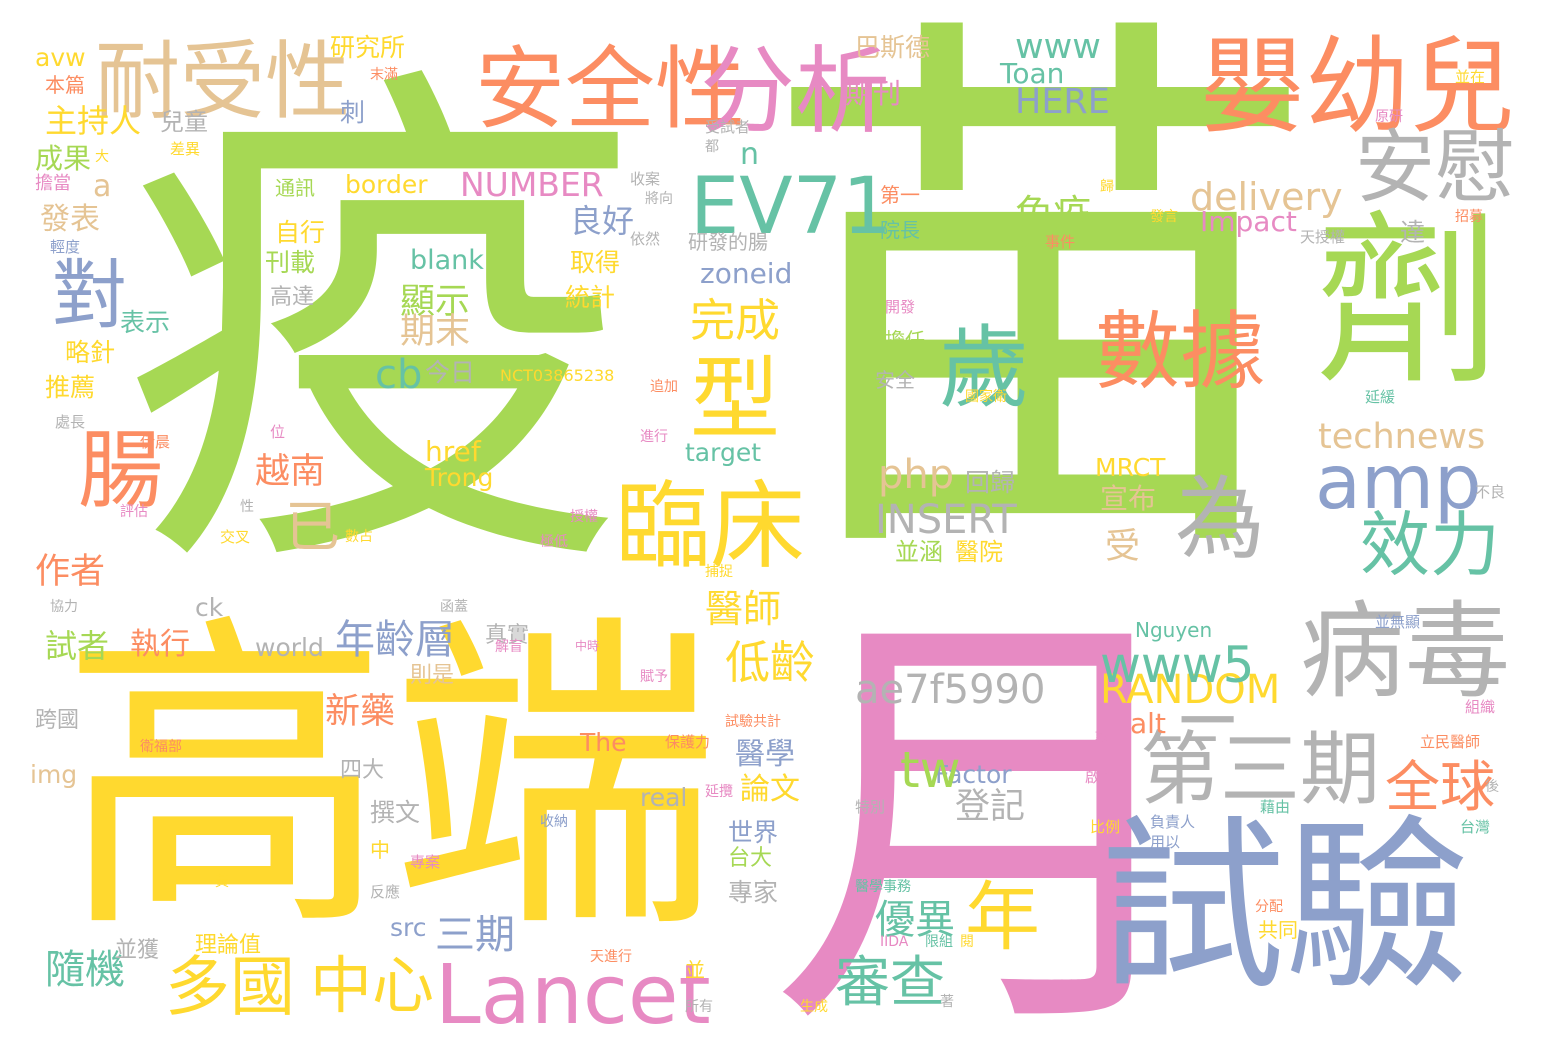  I want to click on cloud-word: 評估, so click(134, 512).